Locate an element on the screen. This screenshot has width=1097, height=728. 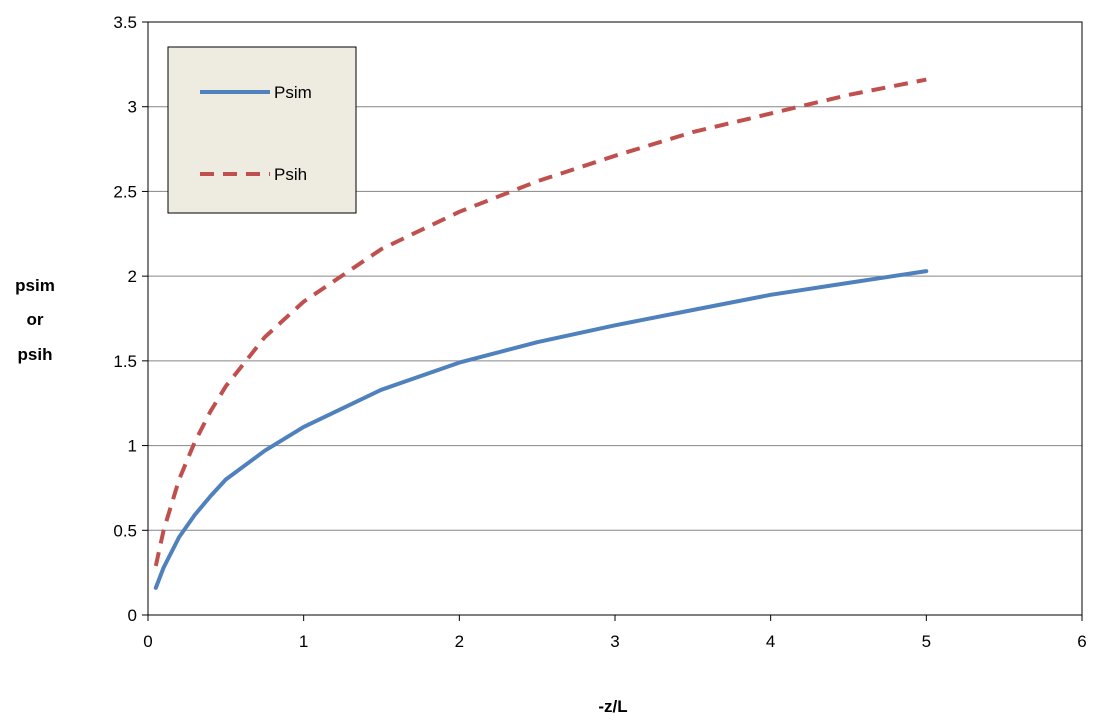
legend-box is located at coordinates (262, 130).